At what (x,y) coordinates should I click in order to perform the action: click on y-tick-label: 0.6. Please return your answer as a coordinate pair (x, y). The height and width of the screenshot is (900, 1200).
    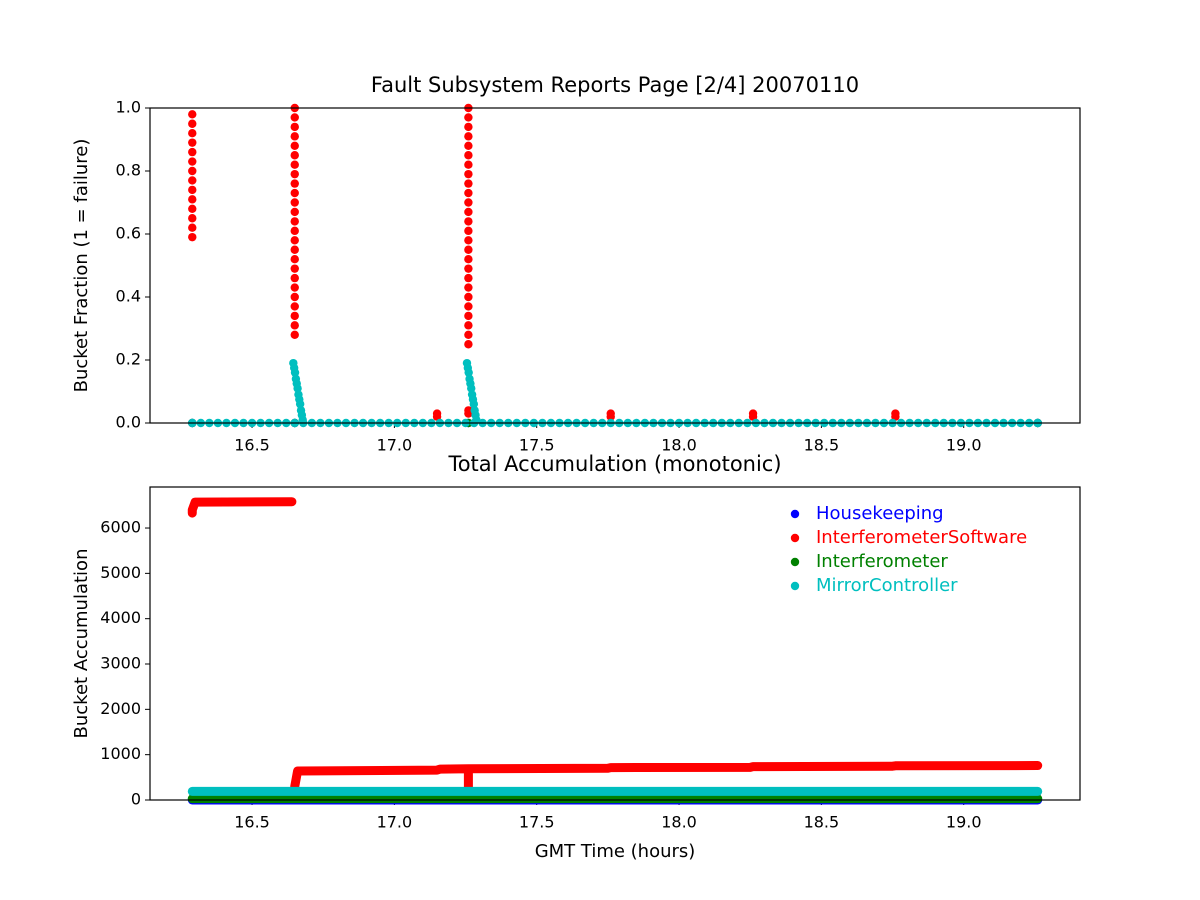
    Looking at the image, I should click on (128, 233).